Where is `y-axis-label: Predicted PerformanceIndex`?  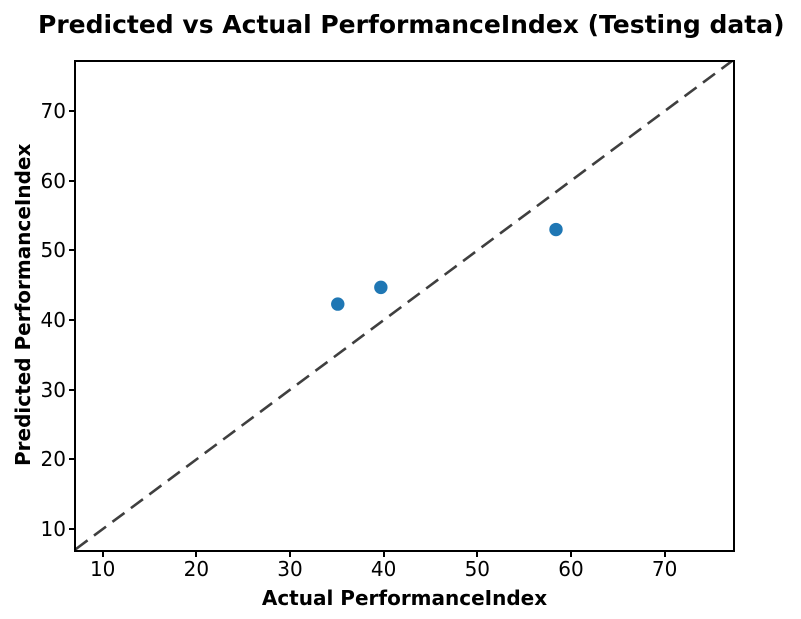
y-axis-label: Predicted PerformanceIndex is located at coordinates (23, 304).